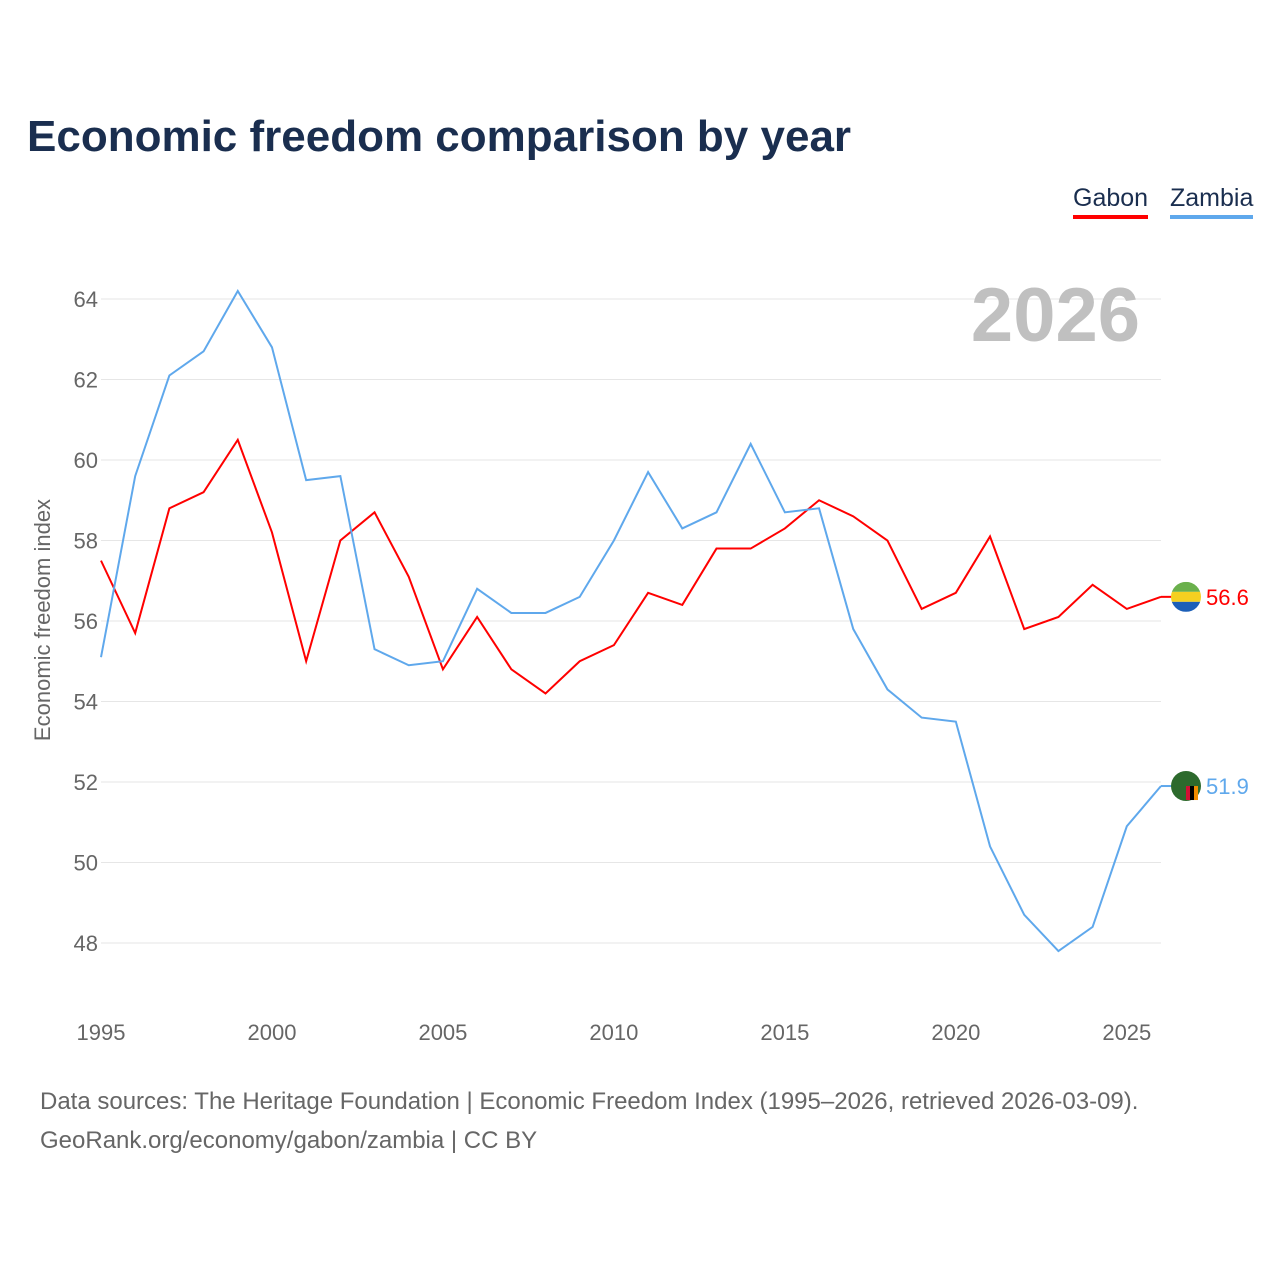  Describe the element at coordinates (42, 620) in the screenshot. I see `y-axis-label: Economic freedom index` at that location.